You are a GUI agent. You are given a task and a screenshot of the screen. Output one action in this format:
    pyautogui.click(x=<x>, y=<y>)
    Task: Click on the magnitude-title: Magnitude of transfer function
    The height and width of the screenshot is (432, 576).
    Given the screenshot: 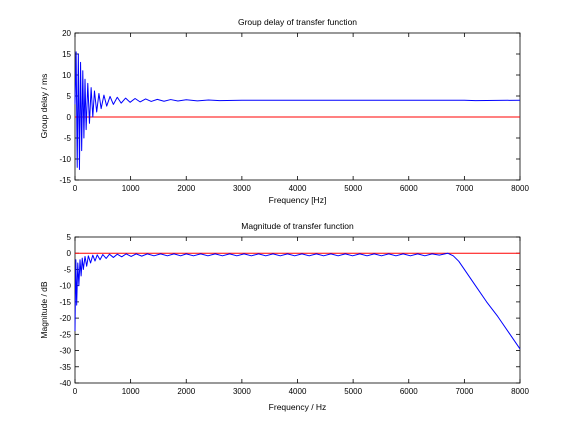 What is the action you would take?
    pyautogui.click(x=297, y=226)
    